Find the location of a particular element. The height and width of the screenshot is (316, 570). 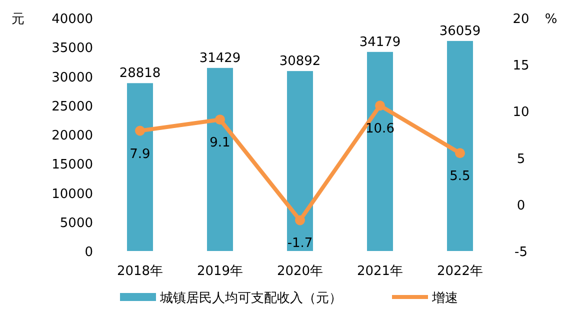

y2-tick-label: 15 is located at coordinates (521, 66).